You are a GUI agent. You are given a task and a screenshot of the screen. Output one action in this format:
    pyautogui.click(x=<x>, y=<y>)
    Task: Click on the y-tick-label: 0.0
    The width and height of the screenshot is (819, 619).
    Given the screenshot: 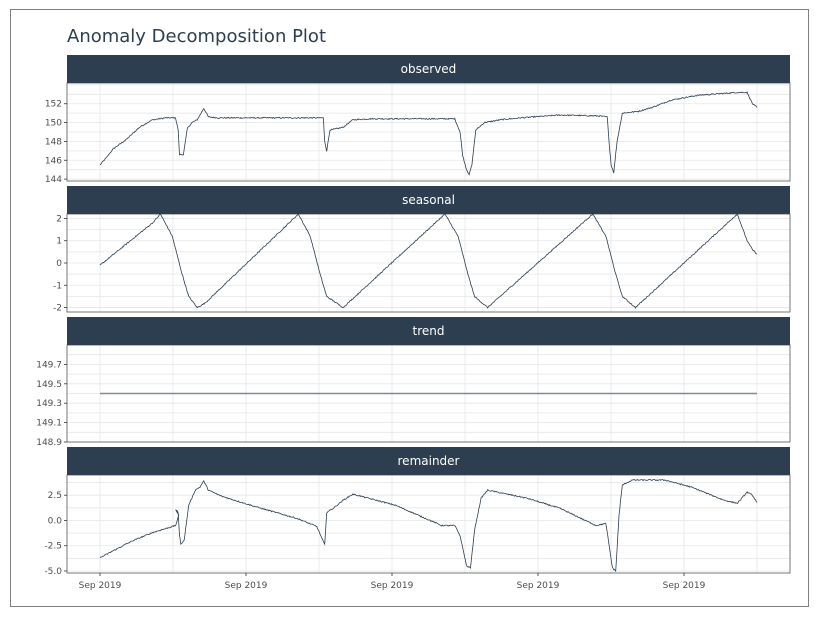 What is the action you would take?
    pyautogui.click(x=55, y=521)
    